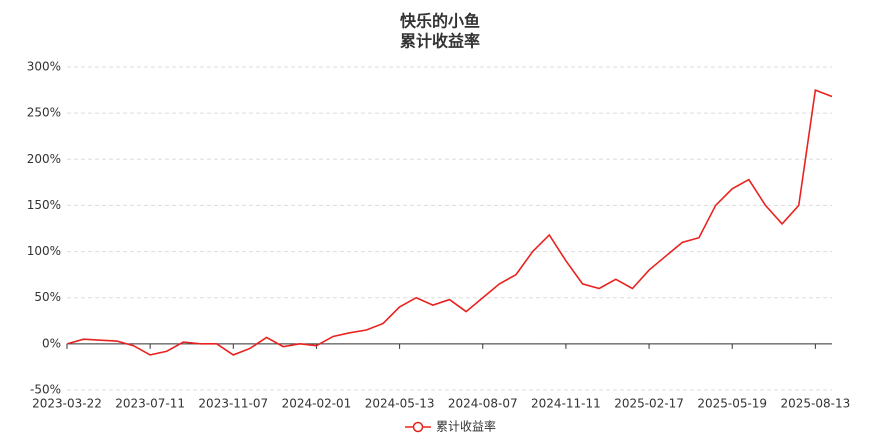 The image size is (880, 445). I want to click on x-tick-label: 2024-08-07, so click(483, 404).